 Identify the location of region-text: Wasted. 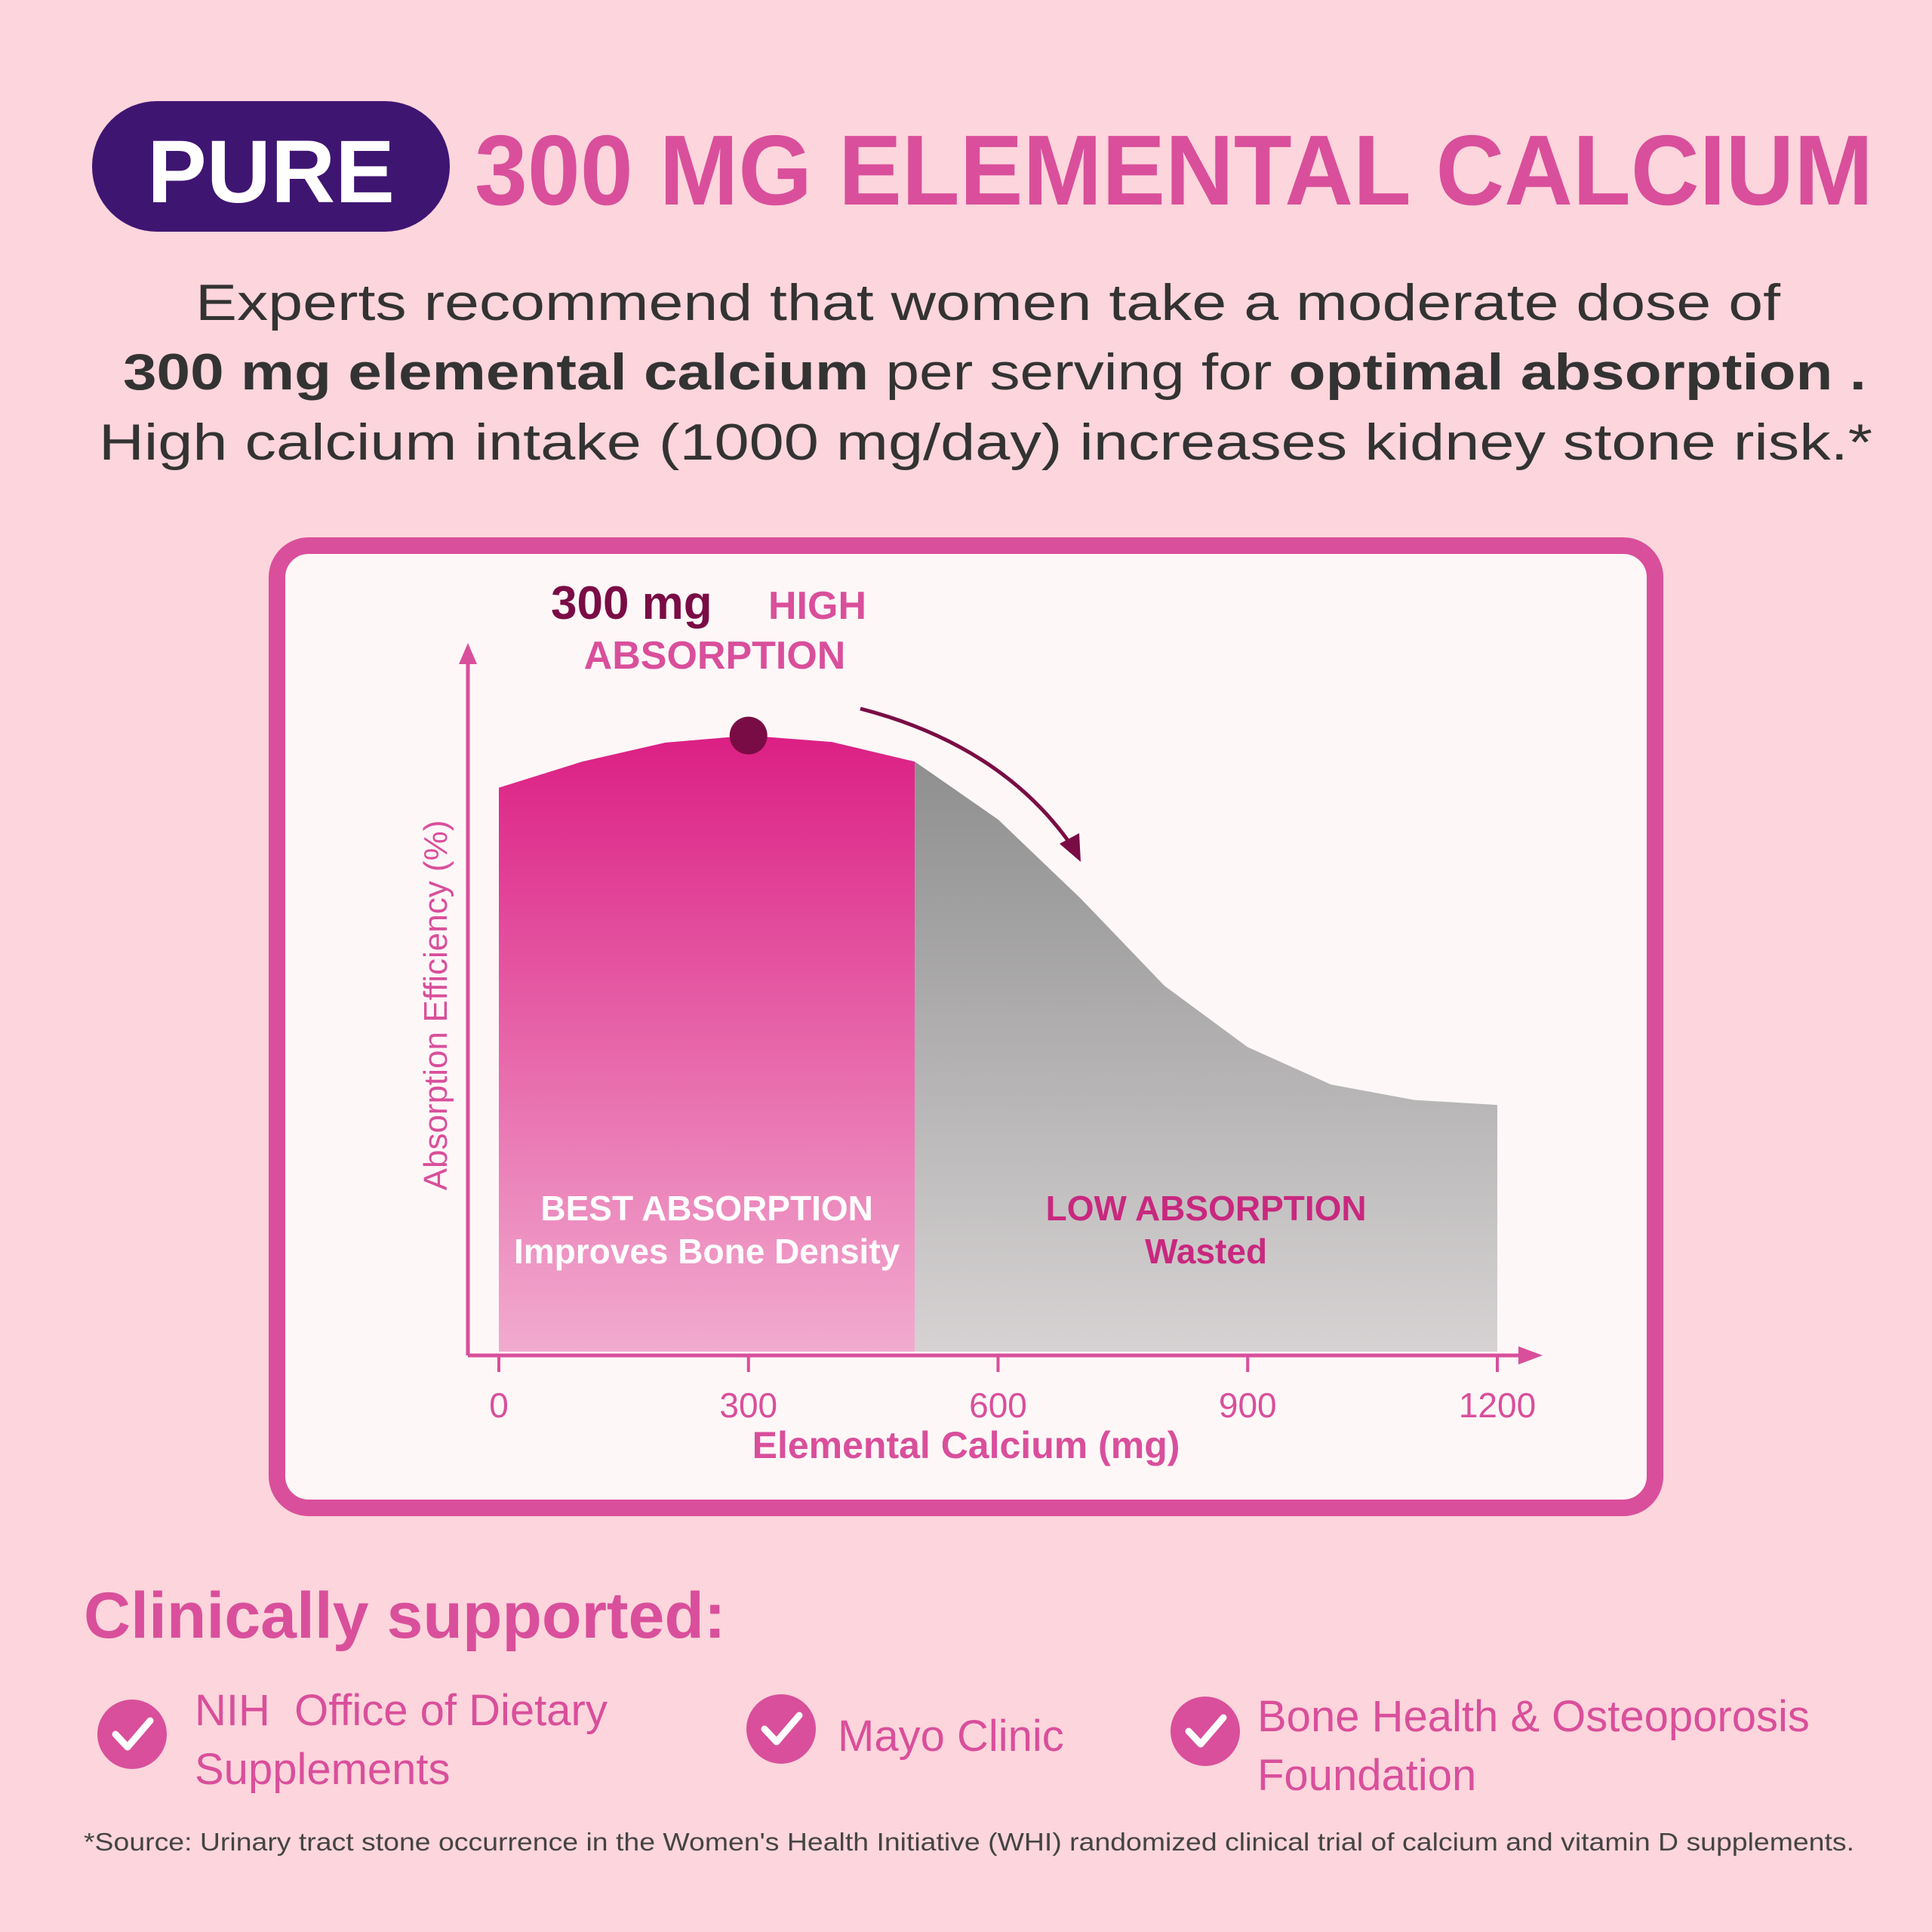
(1206, 1251).